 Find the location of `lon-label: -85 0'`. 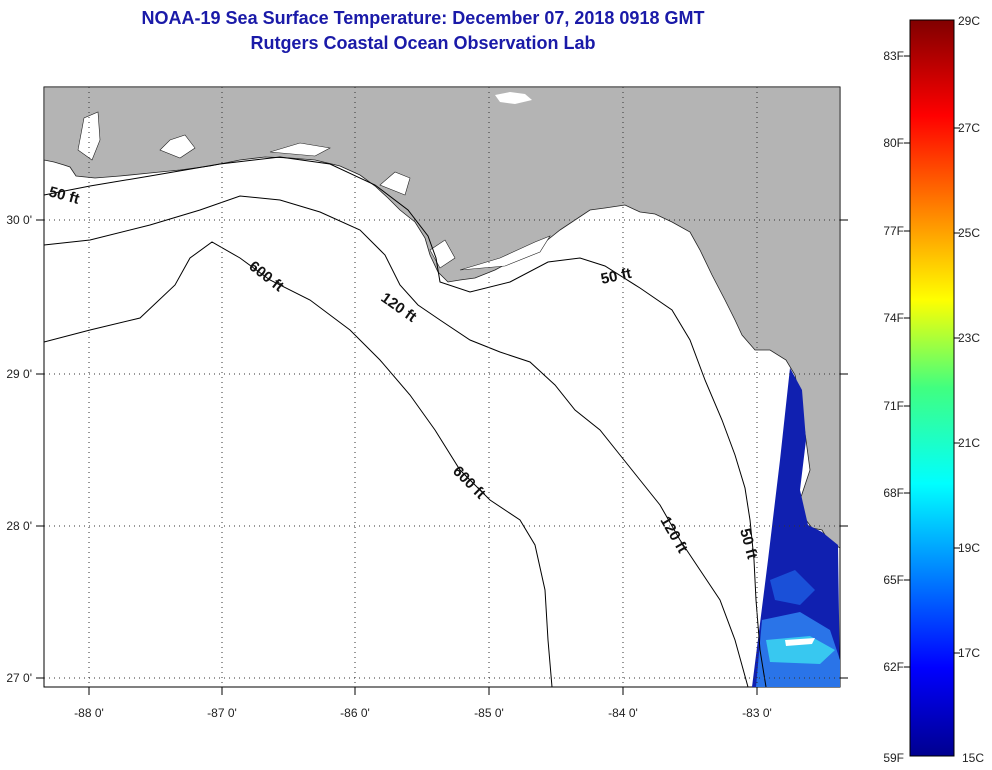

lon-label: -85 0' is located at coordinates (489, 713).